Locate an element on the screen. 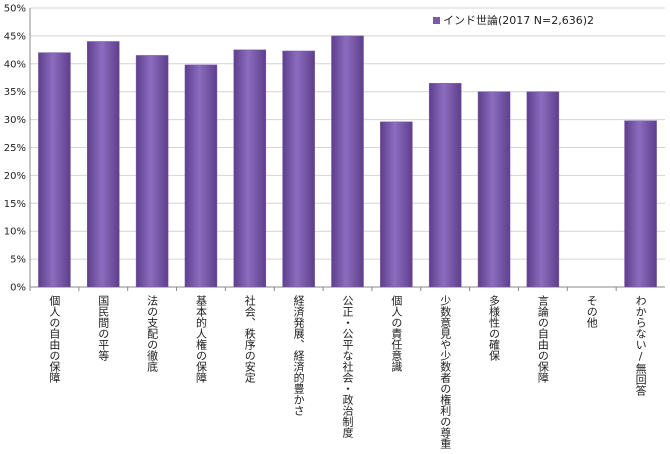  x-tick-label: 経済発展、経済的豊かさ is located at coordinates (298, 355).